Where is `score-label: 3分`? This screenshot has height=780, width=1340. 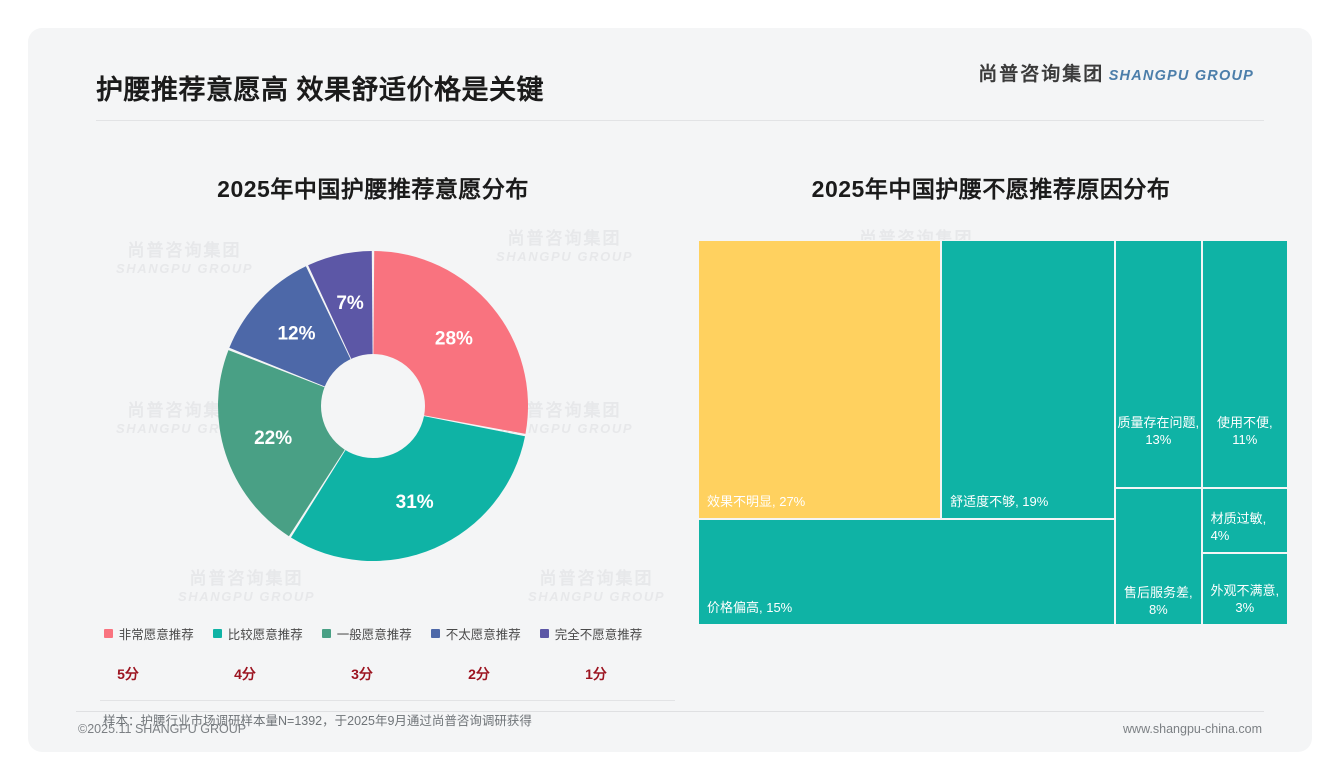 score-label: 3分 is located at coordinates (362, 674).